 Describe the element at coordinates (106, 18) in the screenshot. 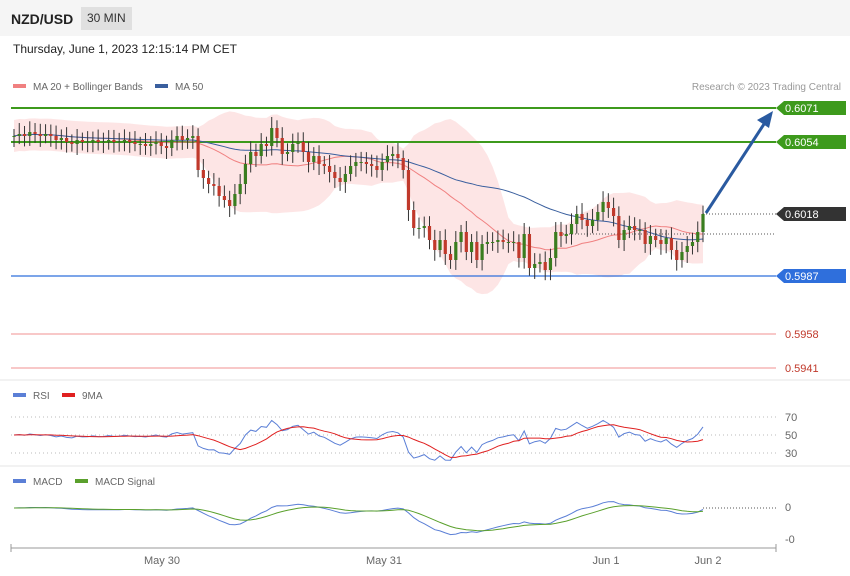

I see `timeframe-button: 30 MIN` at that location.